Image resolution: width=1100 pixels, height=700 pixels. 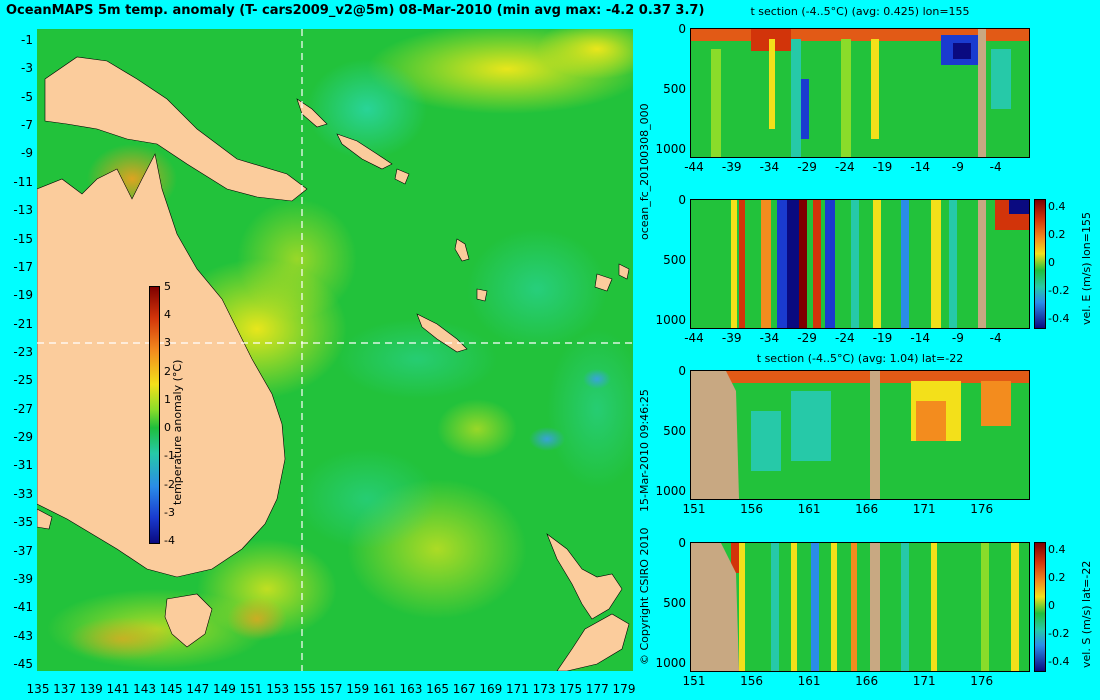 What do you see at coordinates (437, 689) in the screenshot?
I see `map-x-tick: 165` at bounding box center [437, 689].